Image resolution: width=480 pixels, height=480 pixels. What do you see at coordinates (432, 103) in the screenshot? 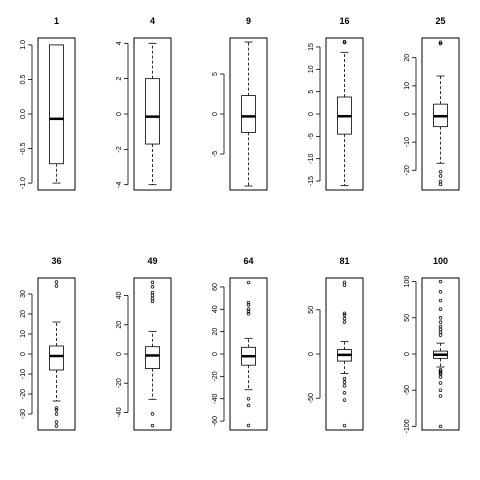
I see `boxplot-panel-25: 25 -20 -10 0 10 20` at bounding box center [432, 103].